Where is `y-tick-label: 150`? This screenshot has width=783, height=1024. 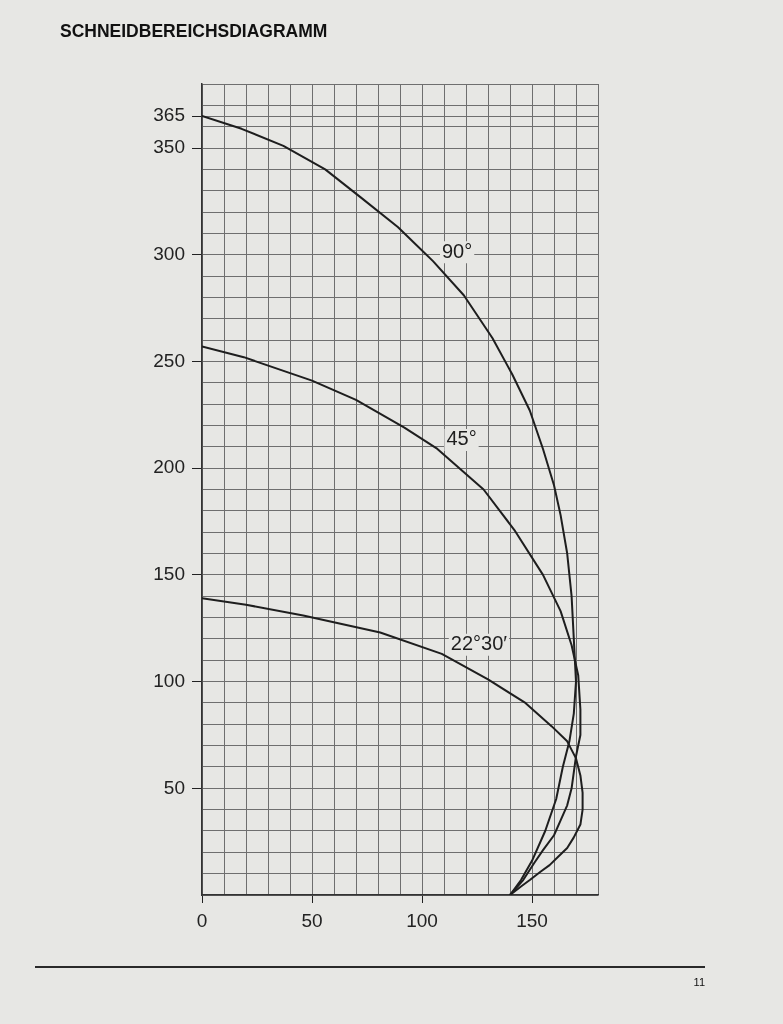
y-tick-label: 150 is located at coordinates (169, 574).